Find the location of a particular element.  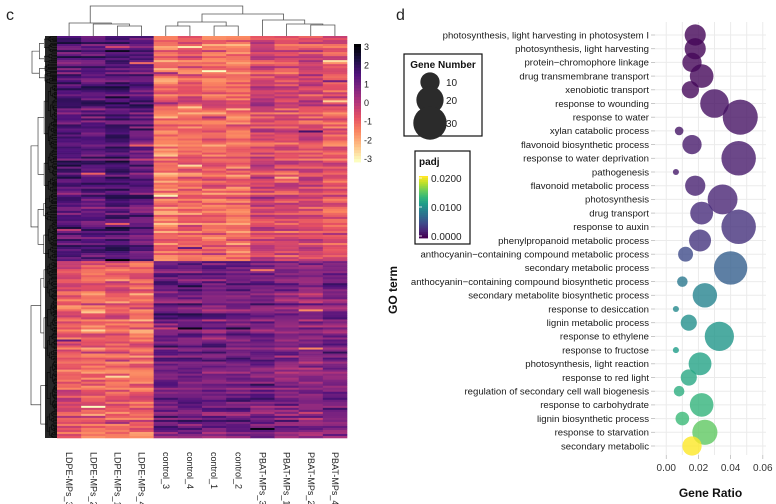

go-term-label: response to ethylene is located at coordinates (604, 337).